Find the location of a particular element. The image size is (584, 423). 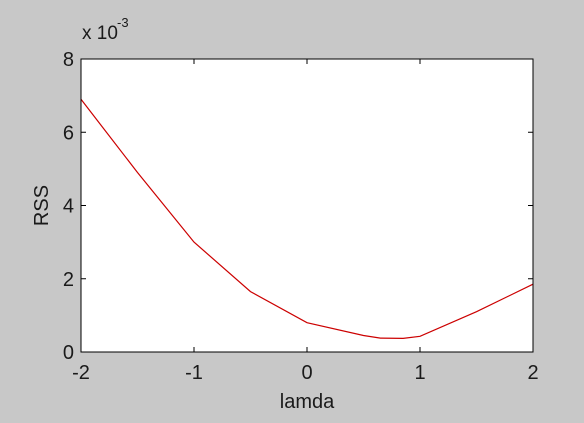

y-tick-label: 4 is located at coordinates (68, 207).